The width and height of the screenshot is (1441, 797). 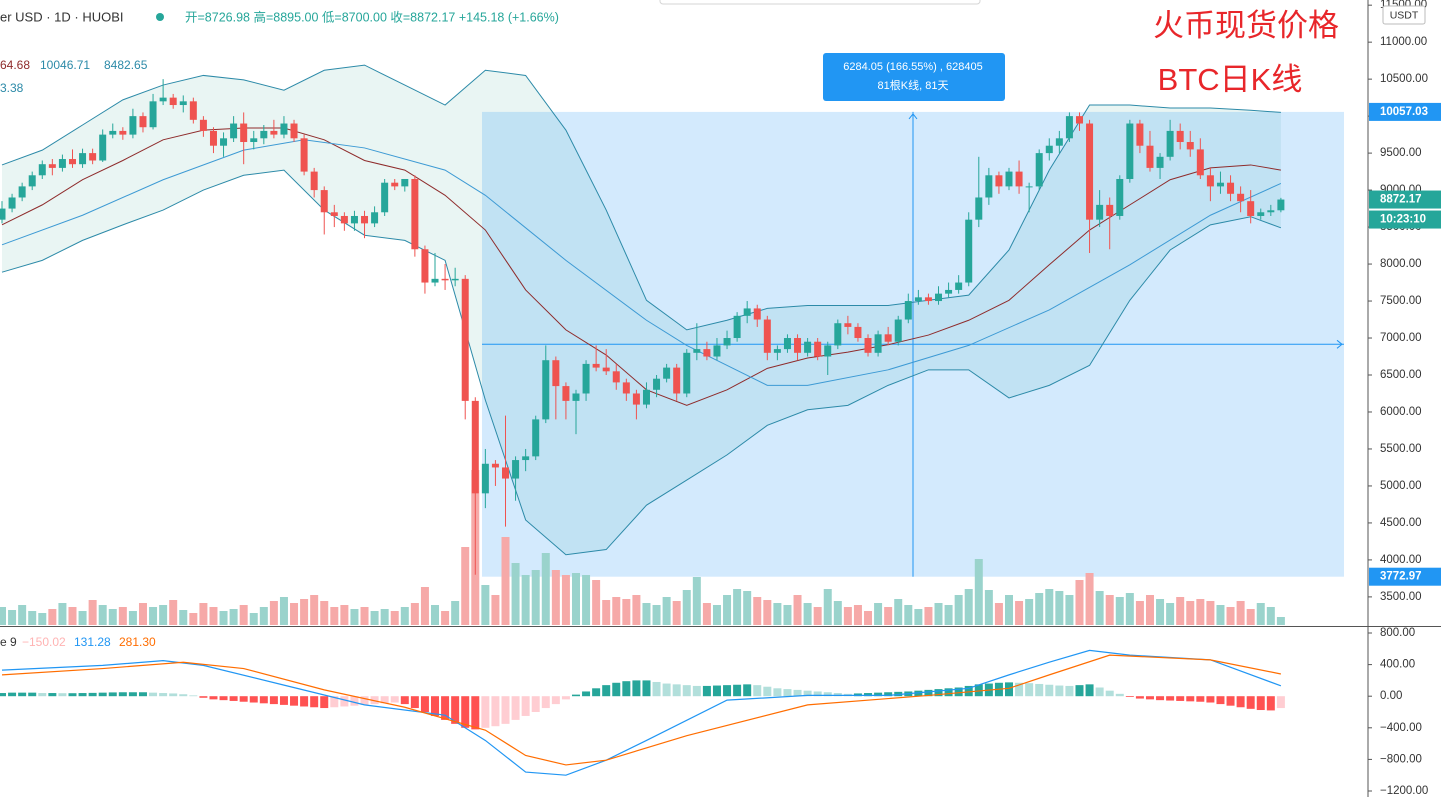 What do you see at coordinates (913, 116) in the screenshot?
I see `measure-arrow` at bounding box center [913, 116].